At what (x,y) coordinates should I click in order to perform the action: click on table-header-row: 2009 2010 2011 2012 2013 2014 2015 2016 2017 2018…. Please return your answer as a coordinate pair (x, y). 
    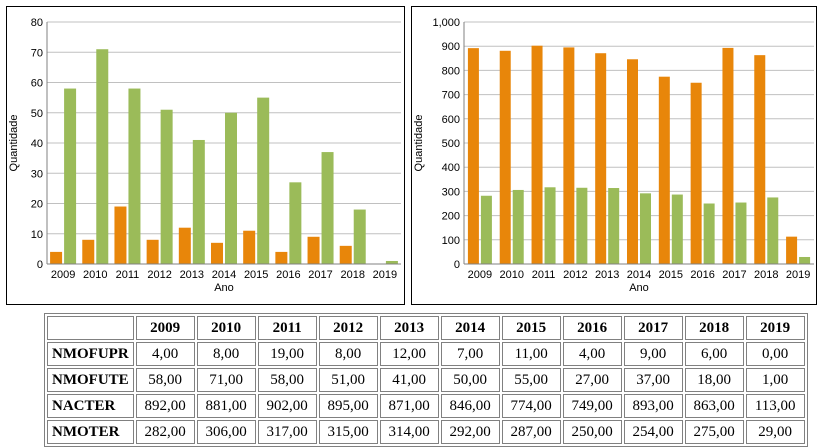
    Looking at the image, I should click on (426, 328).